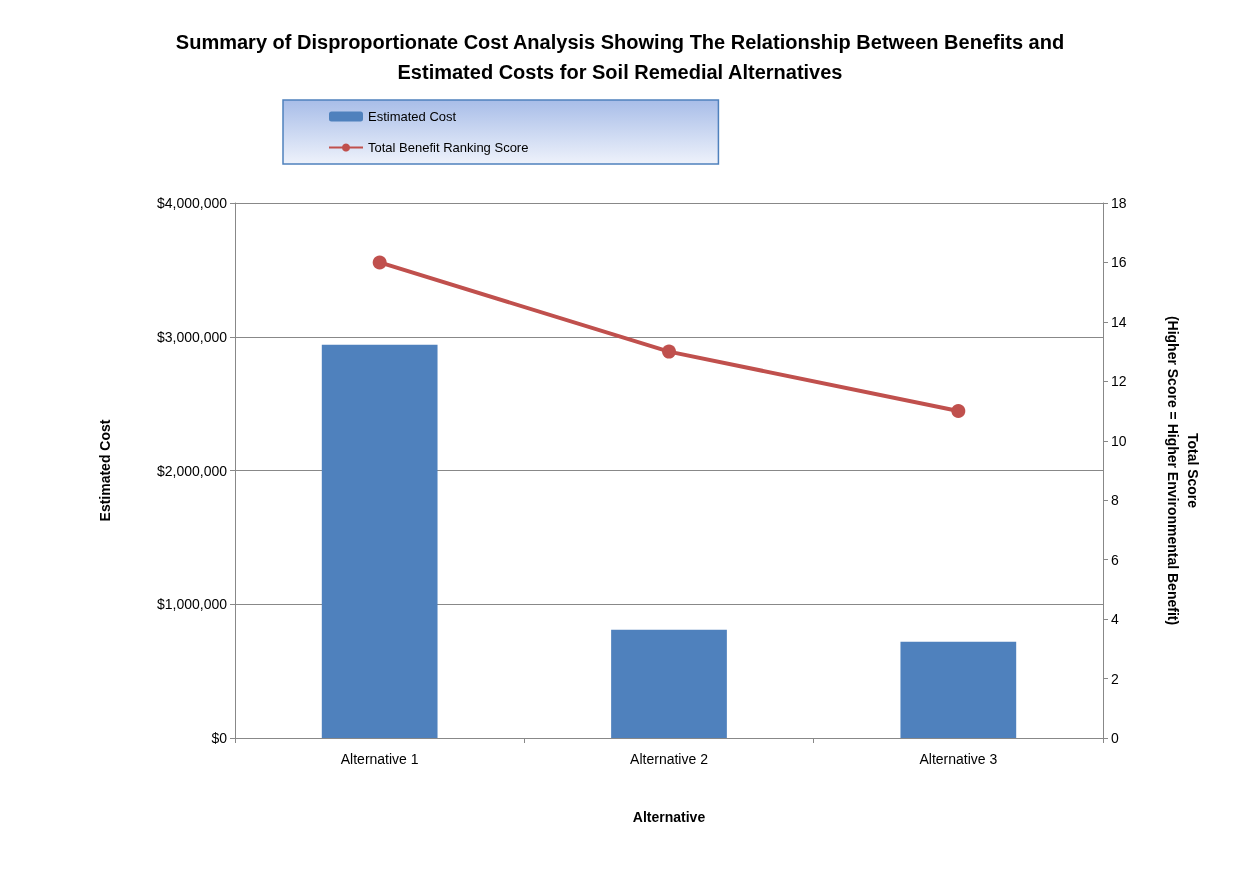 The height and width of the screenshot is (873, 1250). I want to click on y2-tick-label: 12, so click(1119, 381).